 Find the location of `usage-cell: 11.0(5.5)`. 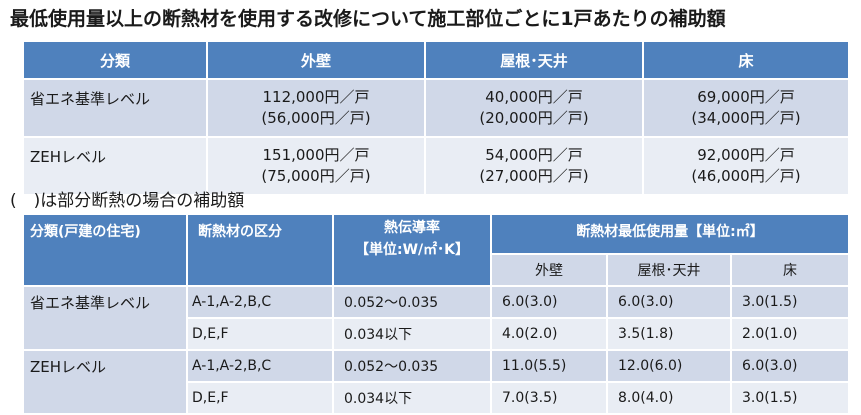

usage-cell: 11.0(5.5) is located at coordinates (549, 366).